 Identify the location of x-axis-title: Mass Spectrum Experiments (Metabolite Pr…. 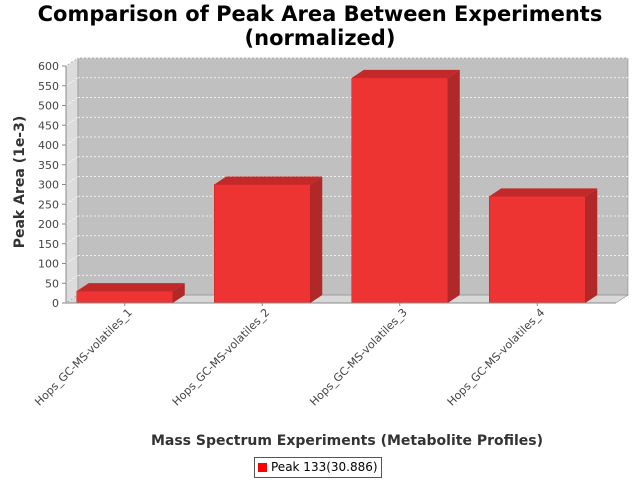
(347, 441).